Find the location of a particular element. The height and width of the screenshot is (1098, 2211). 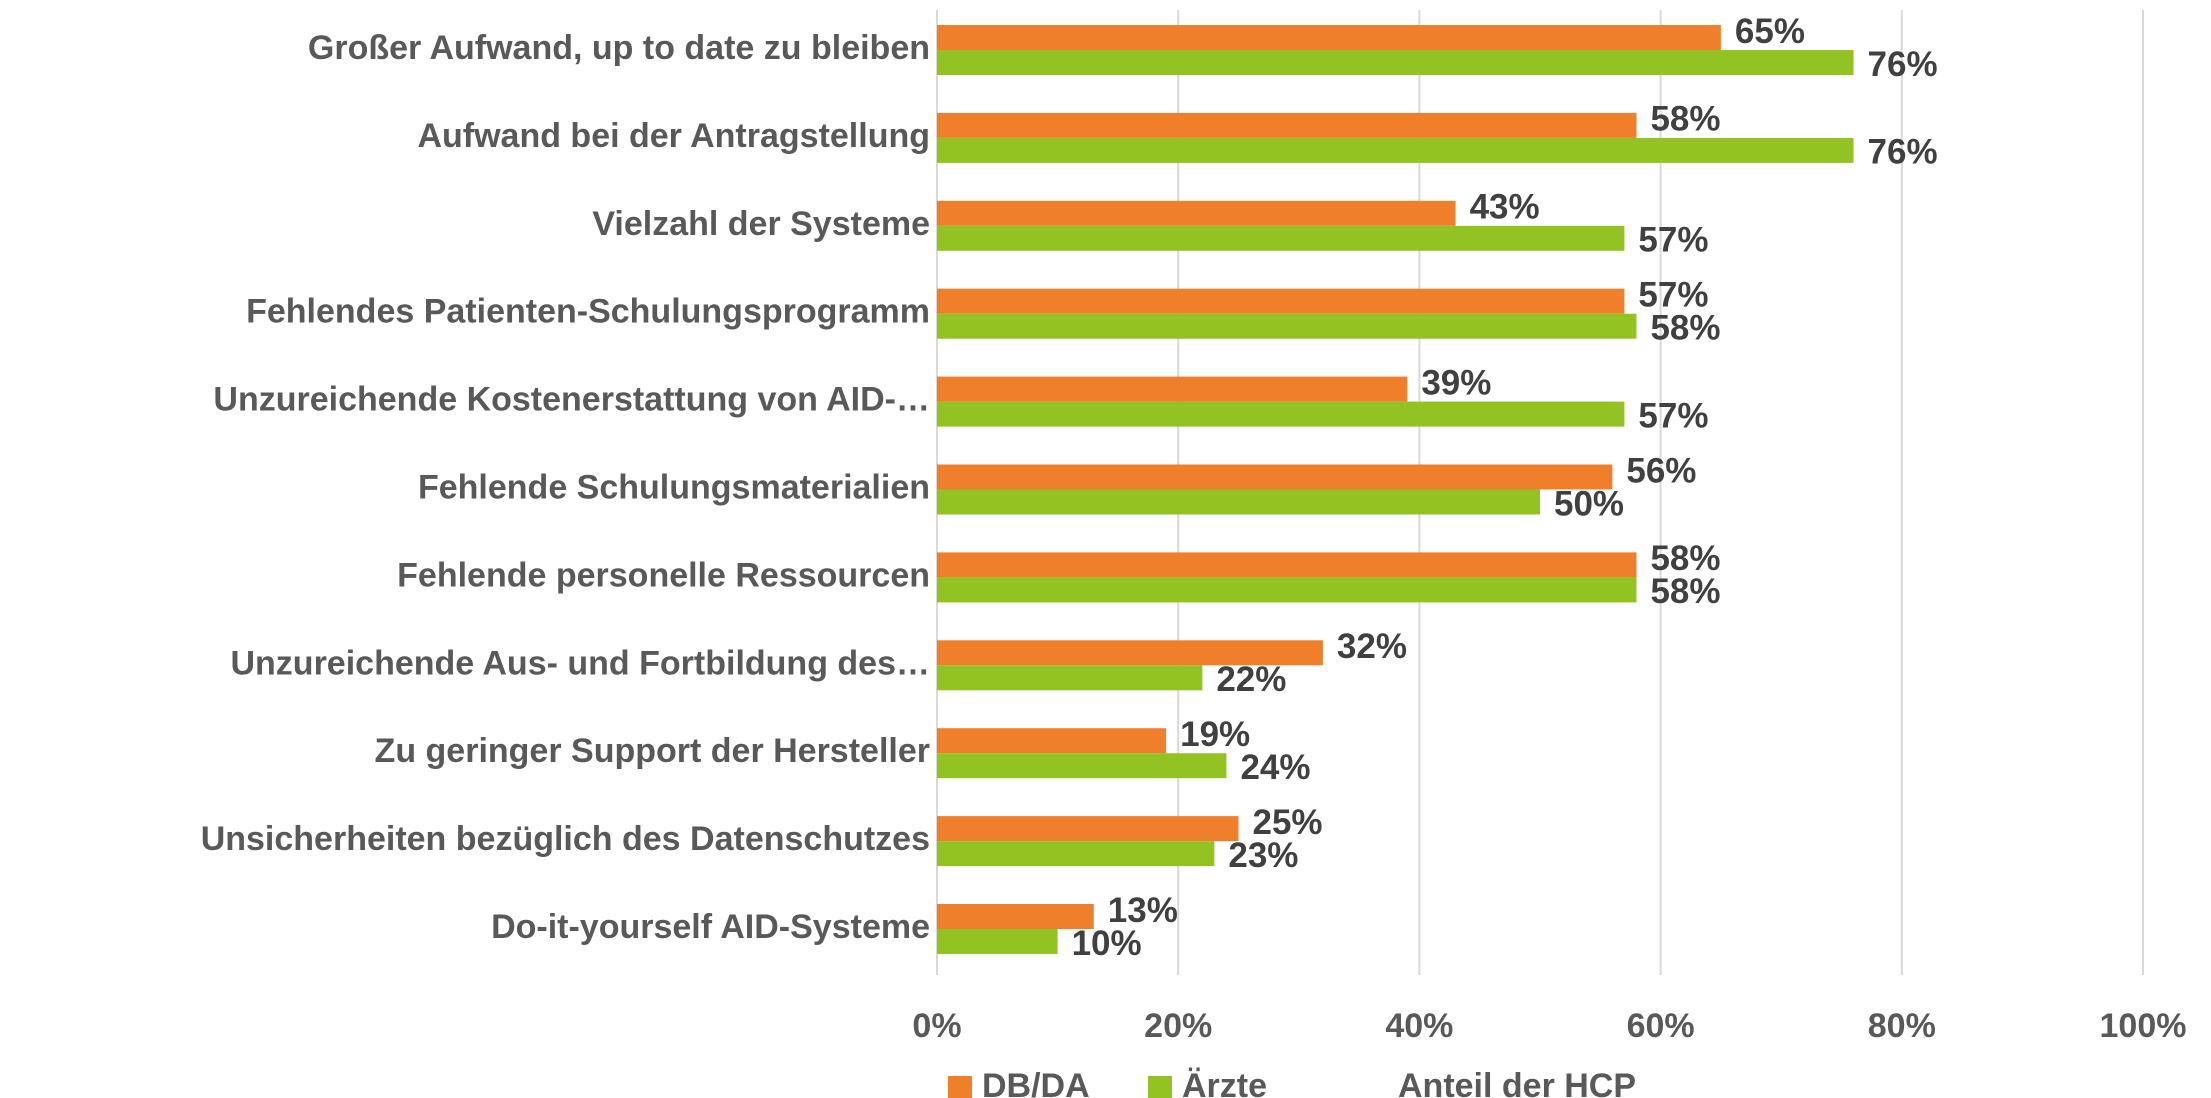

value-label: 23% is located at coordinates (1263, 855).